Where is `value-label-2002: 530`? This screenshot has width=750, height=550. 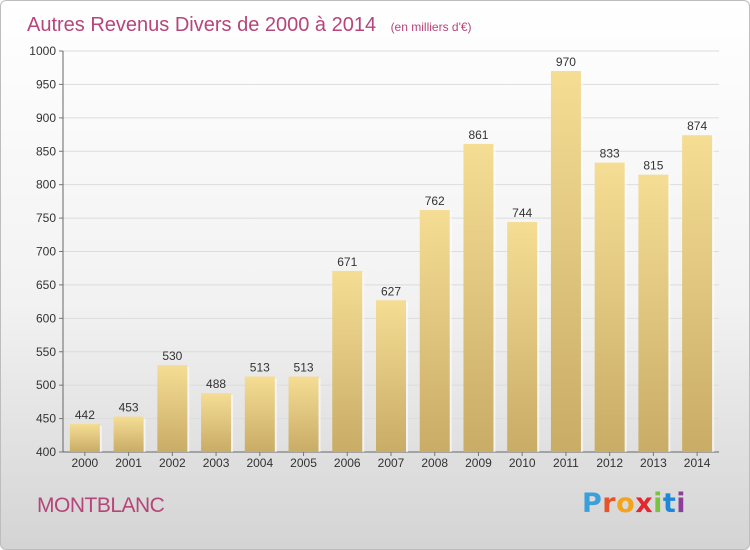 value-label-2002: 530 is located at coordinates (172, 356).